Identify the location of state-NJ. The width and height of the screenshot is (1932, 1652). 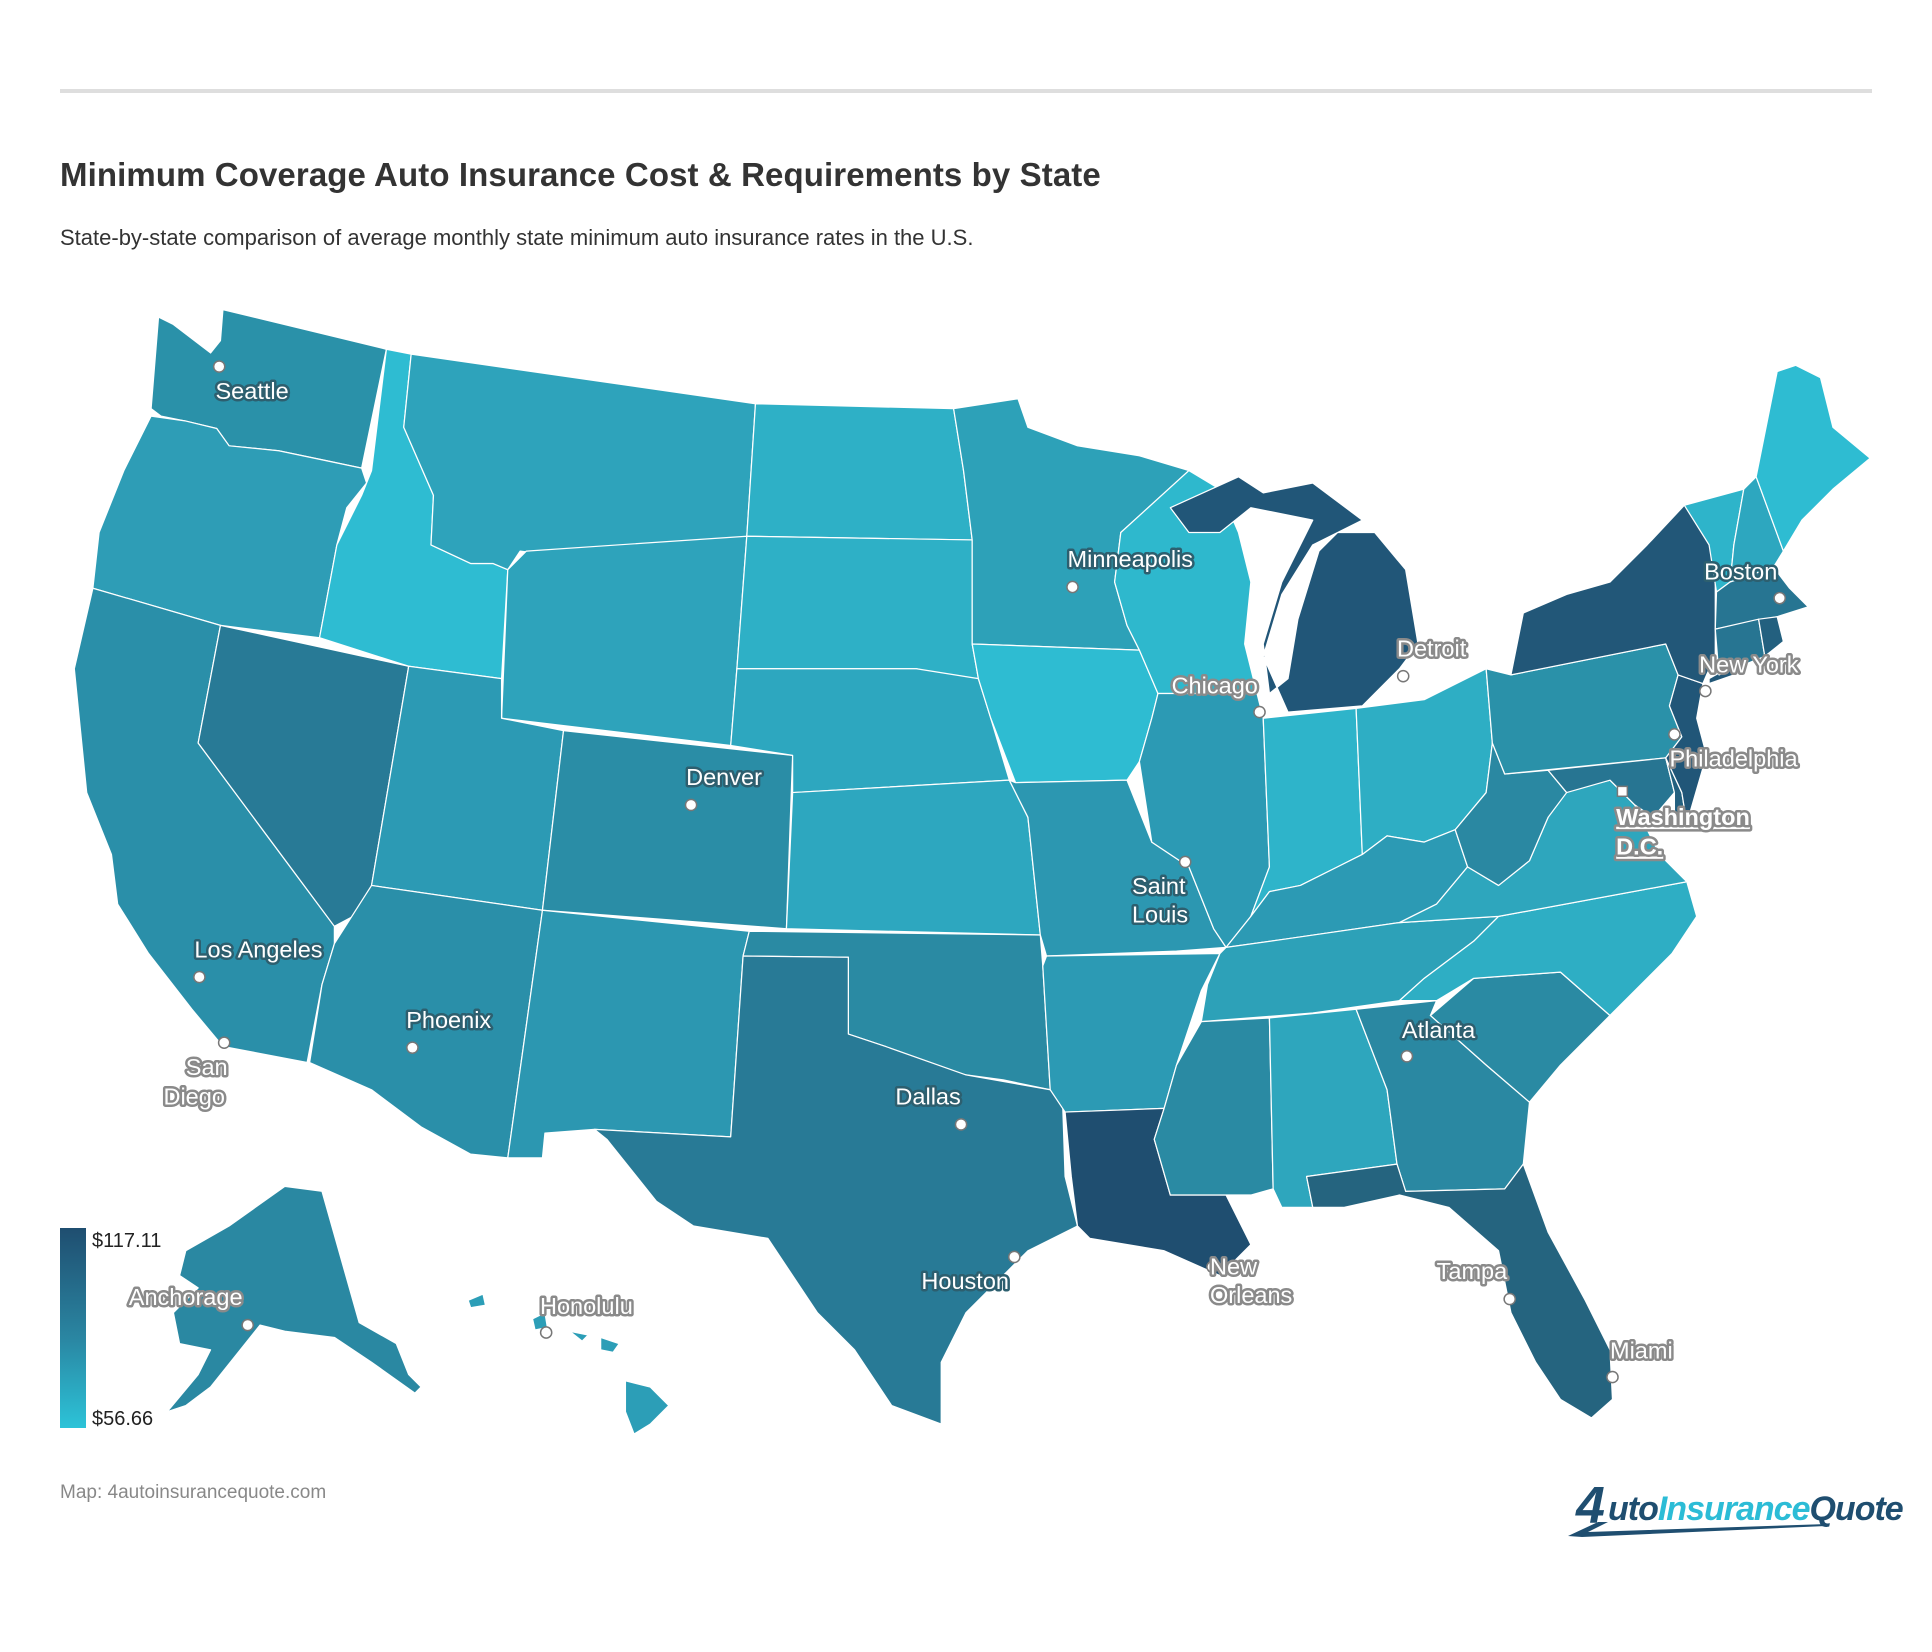
(1686, 749).